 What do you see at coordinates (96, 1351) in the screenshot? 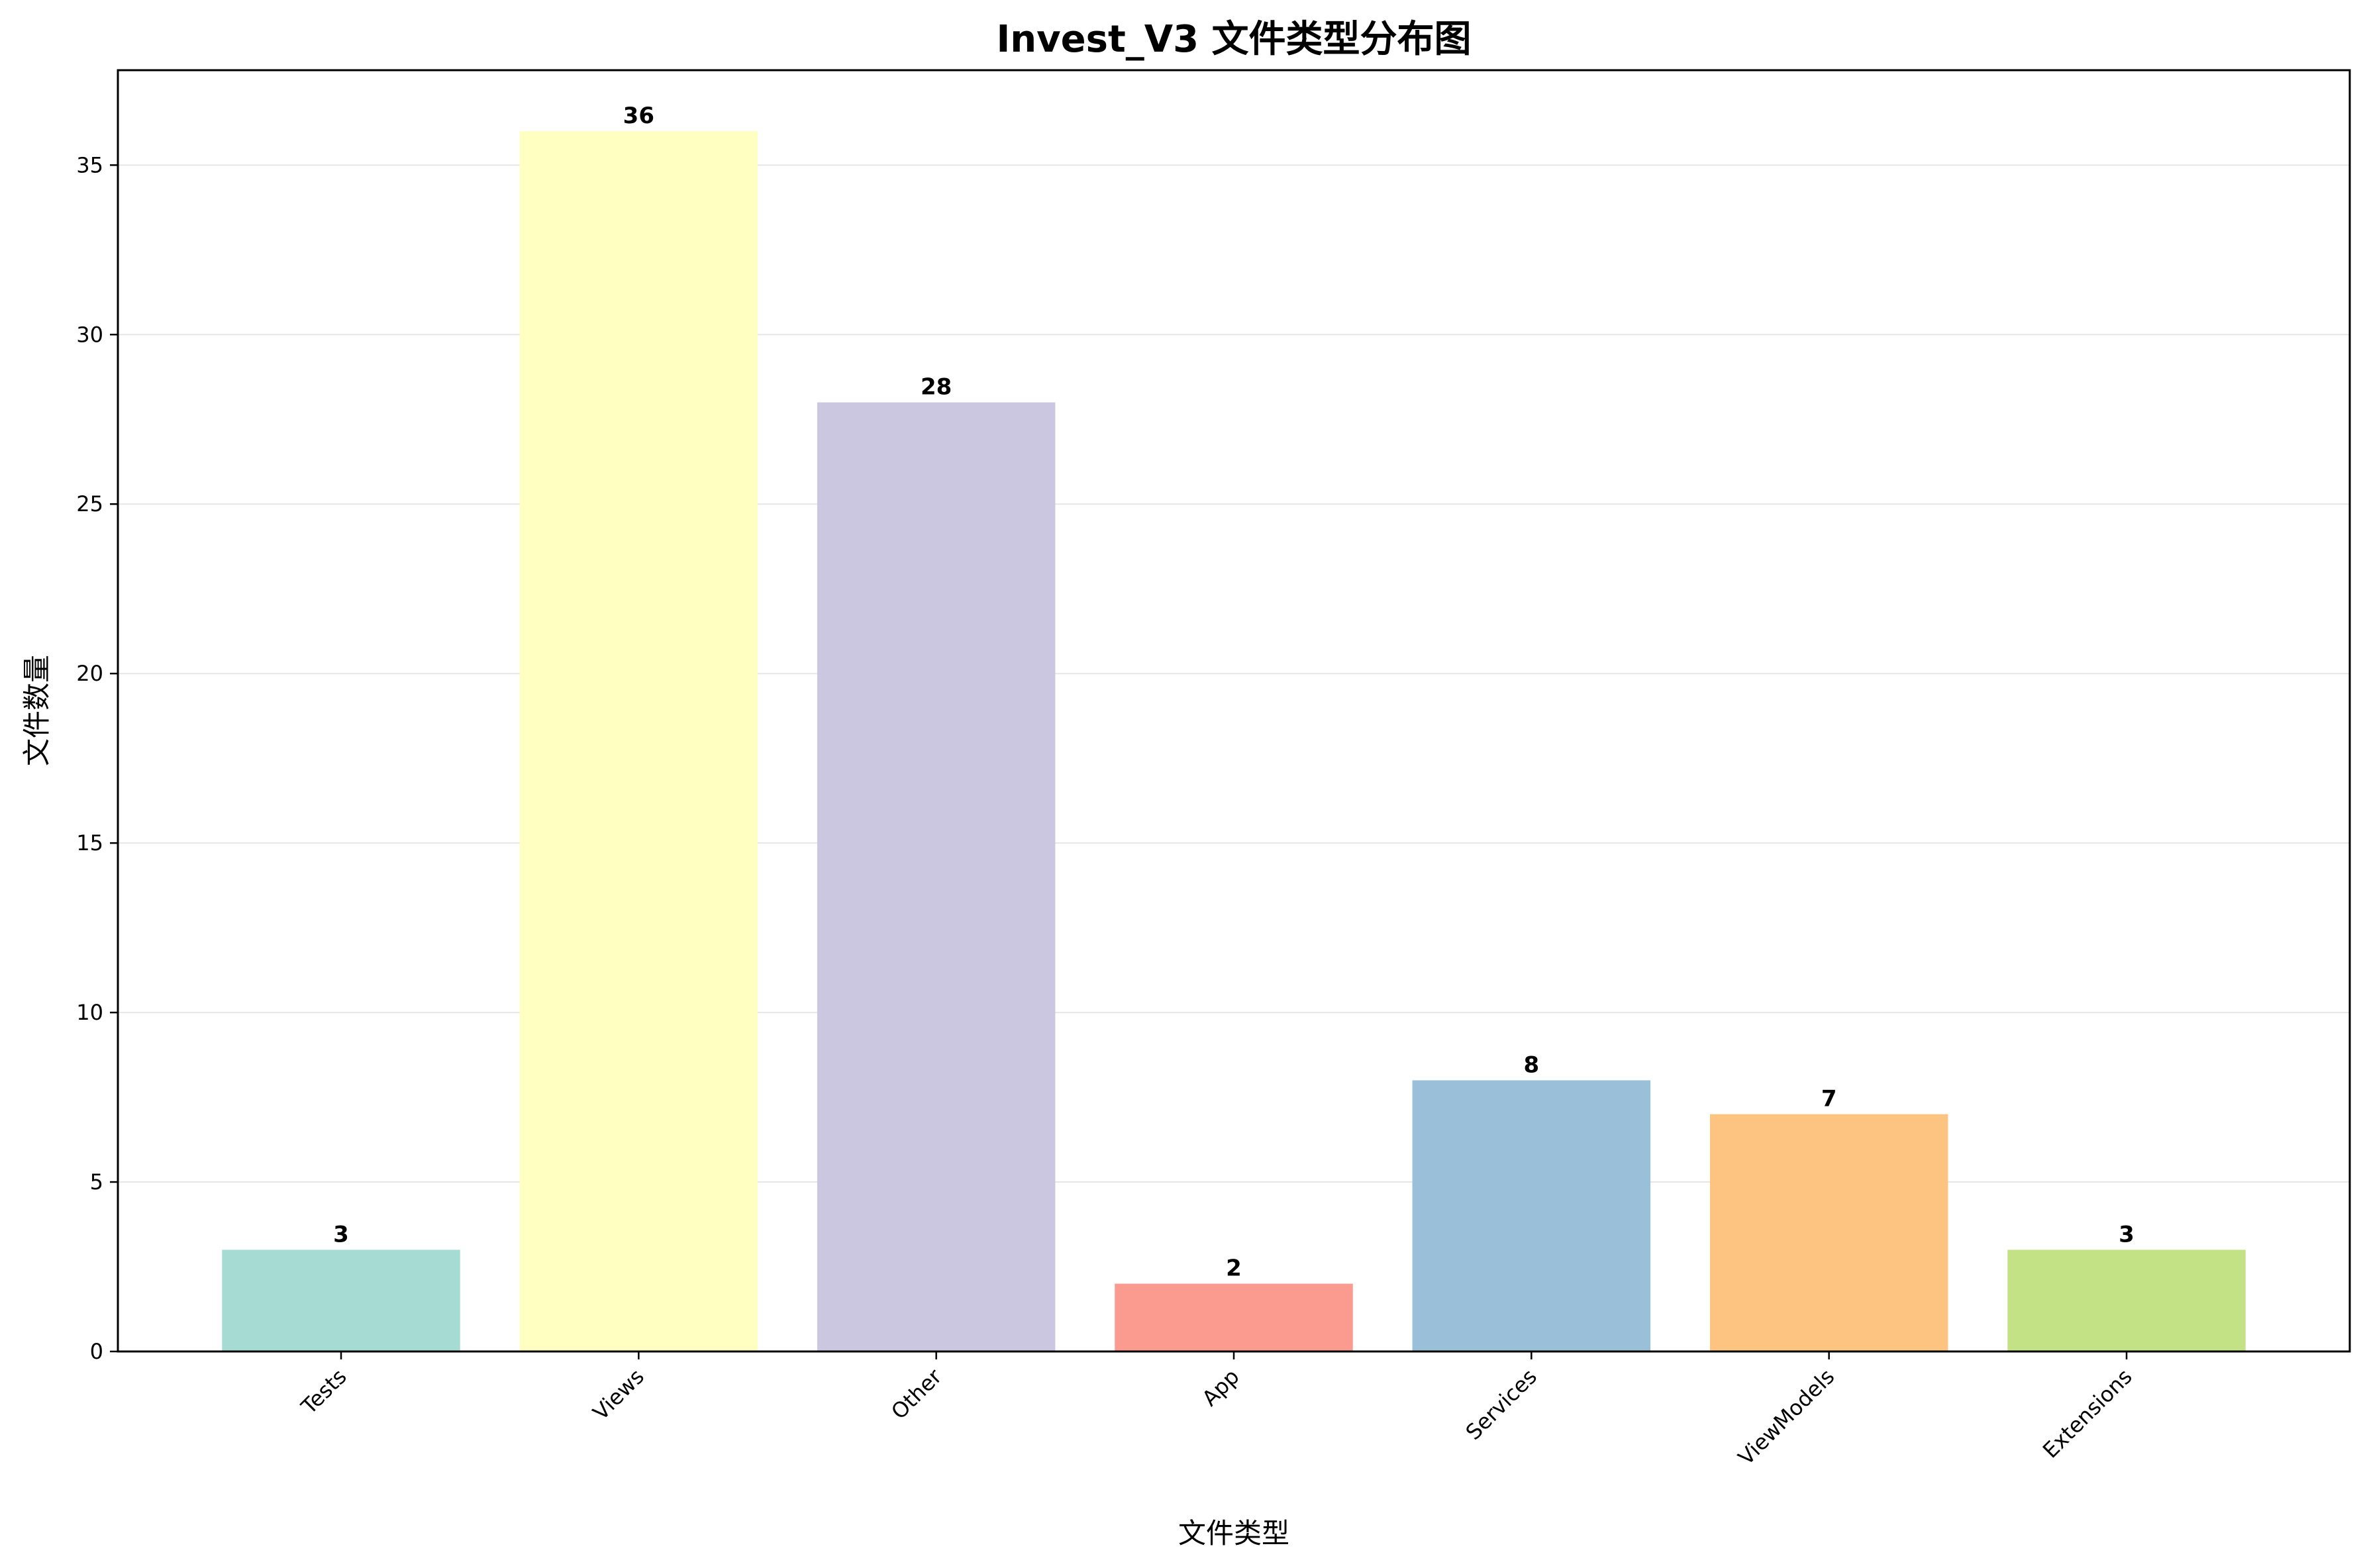
I see `y-tick-label: 0` at bounding box center [96, 1351].